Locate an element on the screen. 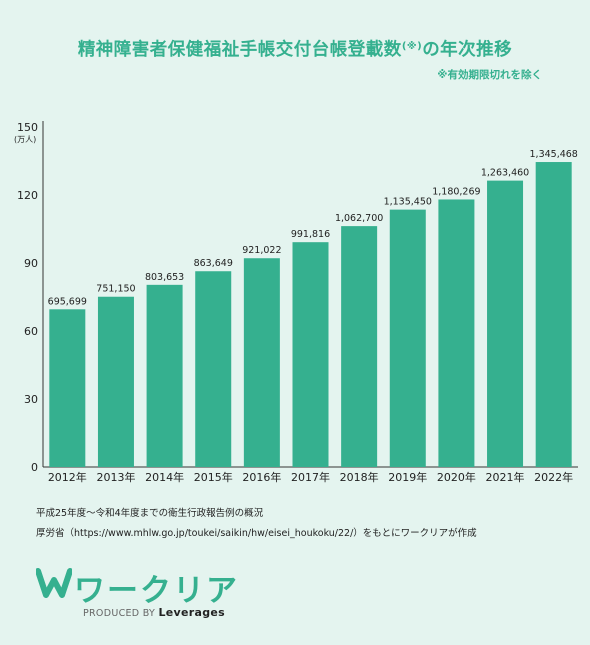  bar-value-label: 1,180,269 is located at coordinates (456, 191).